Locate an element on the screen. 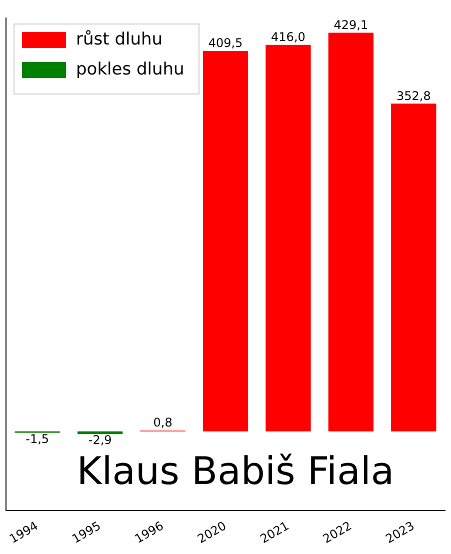 Image resolution: width=451 pixels, height=554 pixels. data-label: 352,8 is located at coordinates (413, 95).